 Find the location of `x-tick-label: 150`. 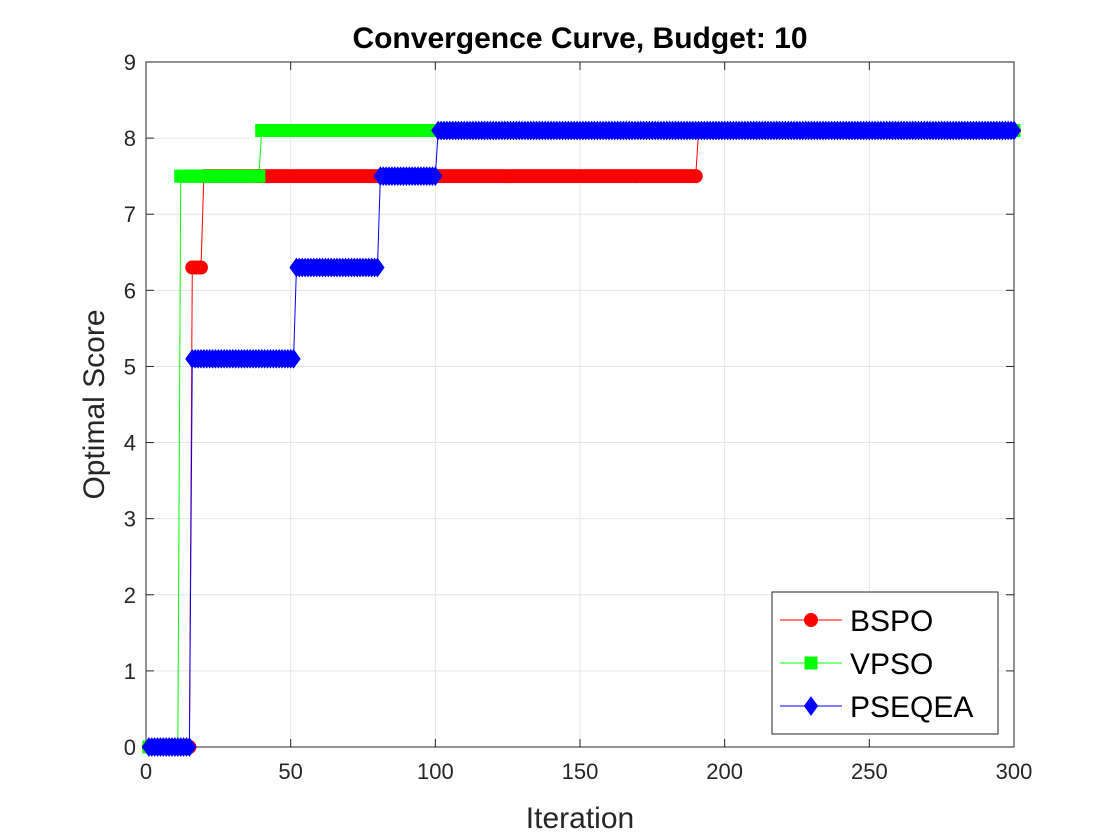

x-tick-label: 150 is located at coordinates (580, 771).